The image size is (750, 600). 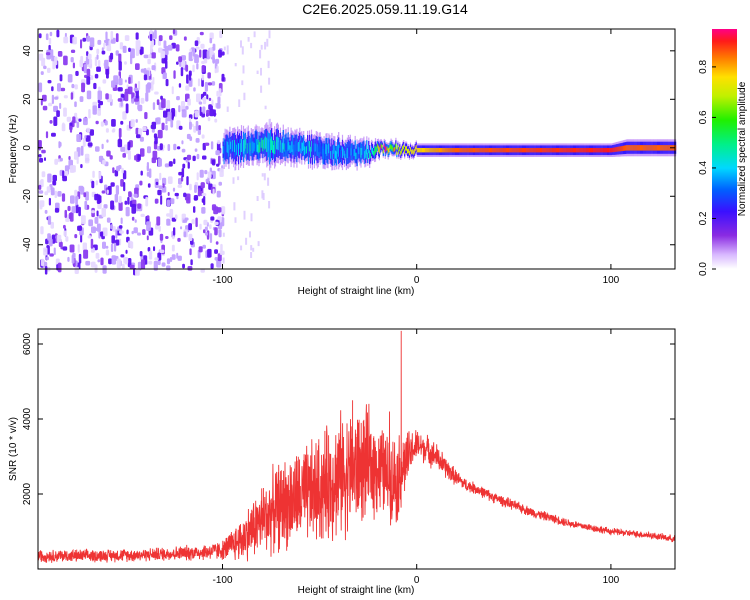 What do you see at coordinates (27, 418) in the screenshot?
I see `y-tick-label: 4000` at bounding box center [27, 418].